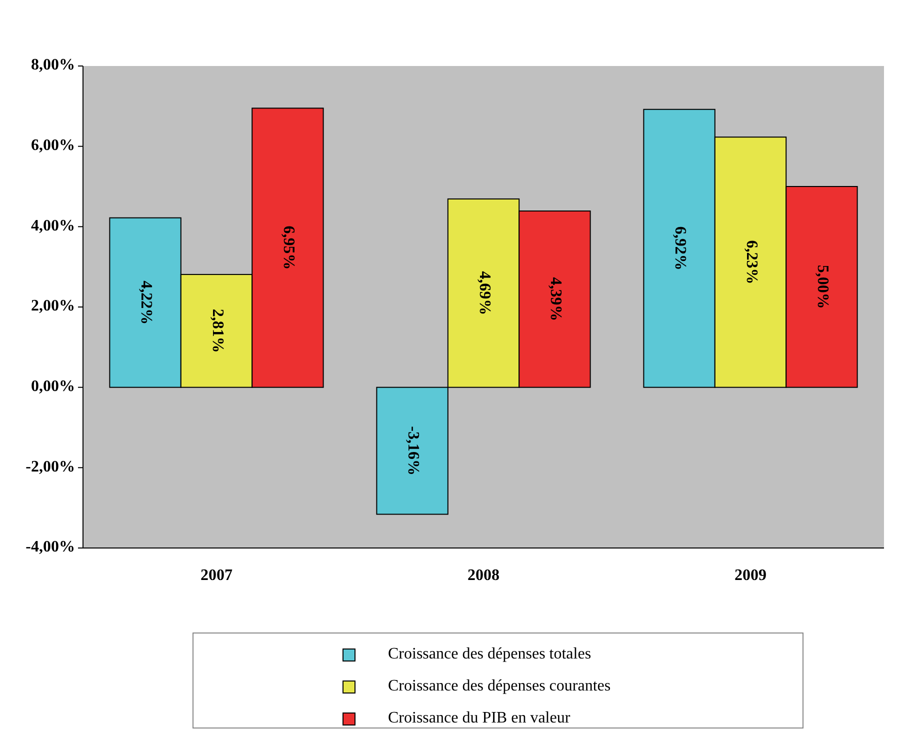 The width and height of the screenshot is (922, 738). Describe the element at coordinates (53, 387) in the screenshot. I see `y-tick-label: 0,00%` at that location.